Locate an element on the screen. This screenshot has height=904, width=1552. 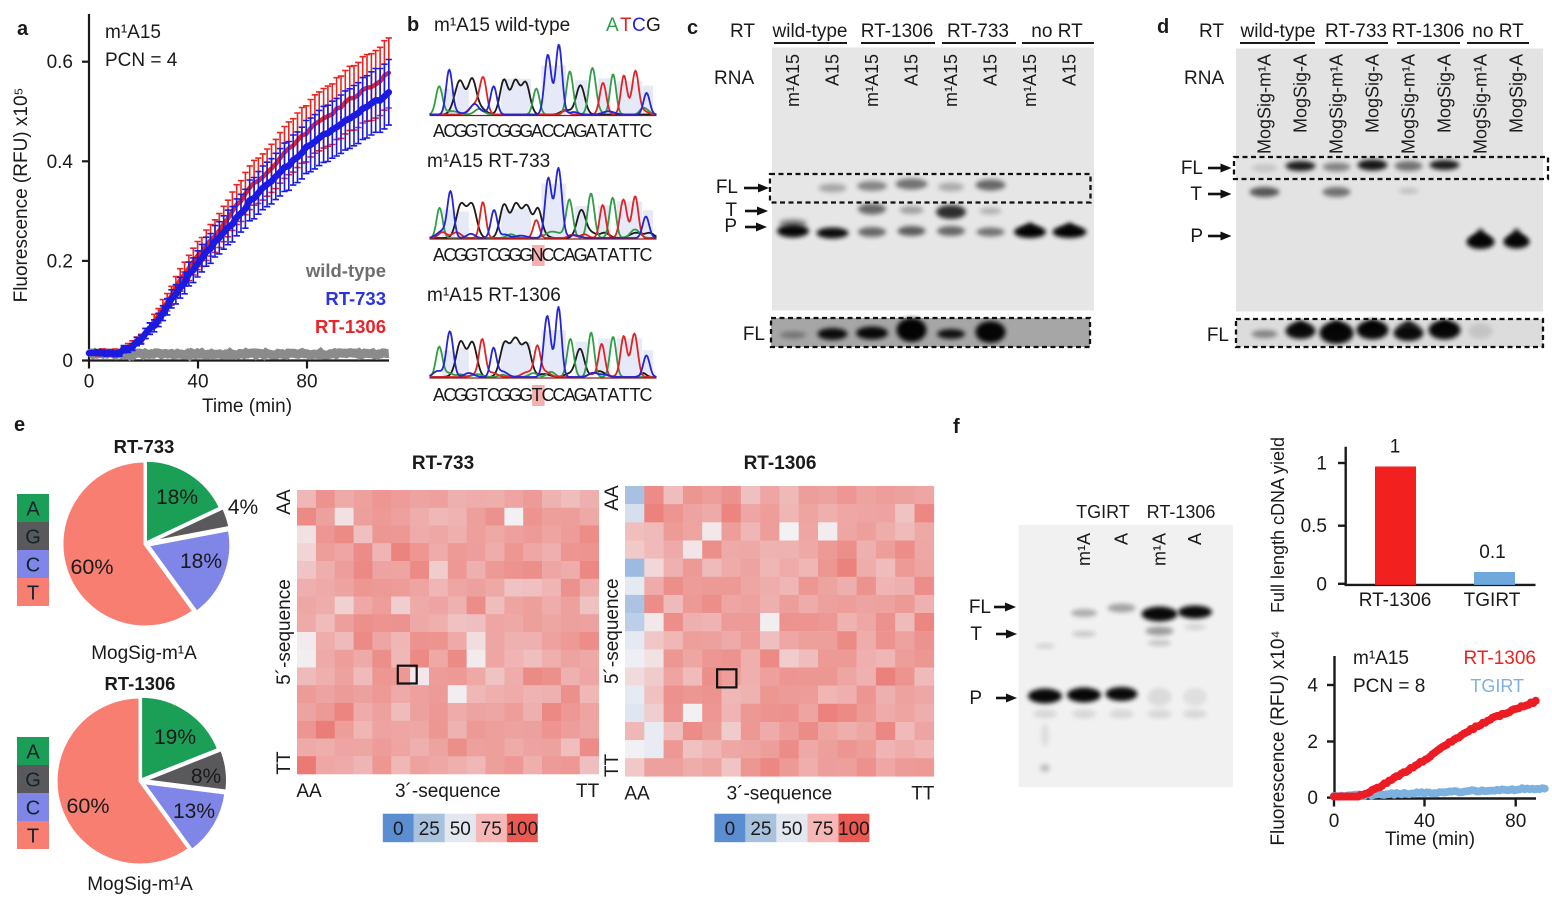
svg-text: 50 is located at coordinates (791, 829).